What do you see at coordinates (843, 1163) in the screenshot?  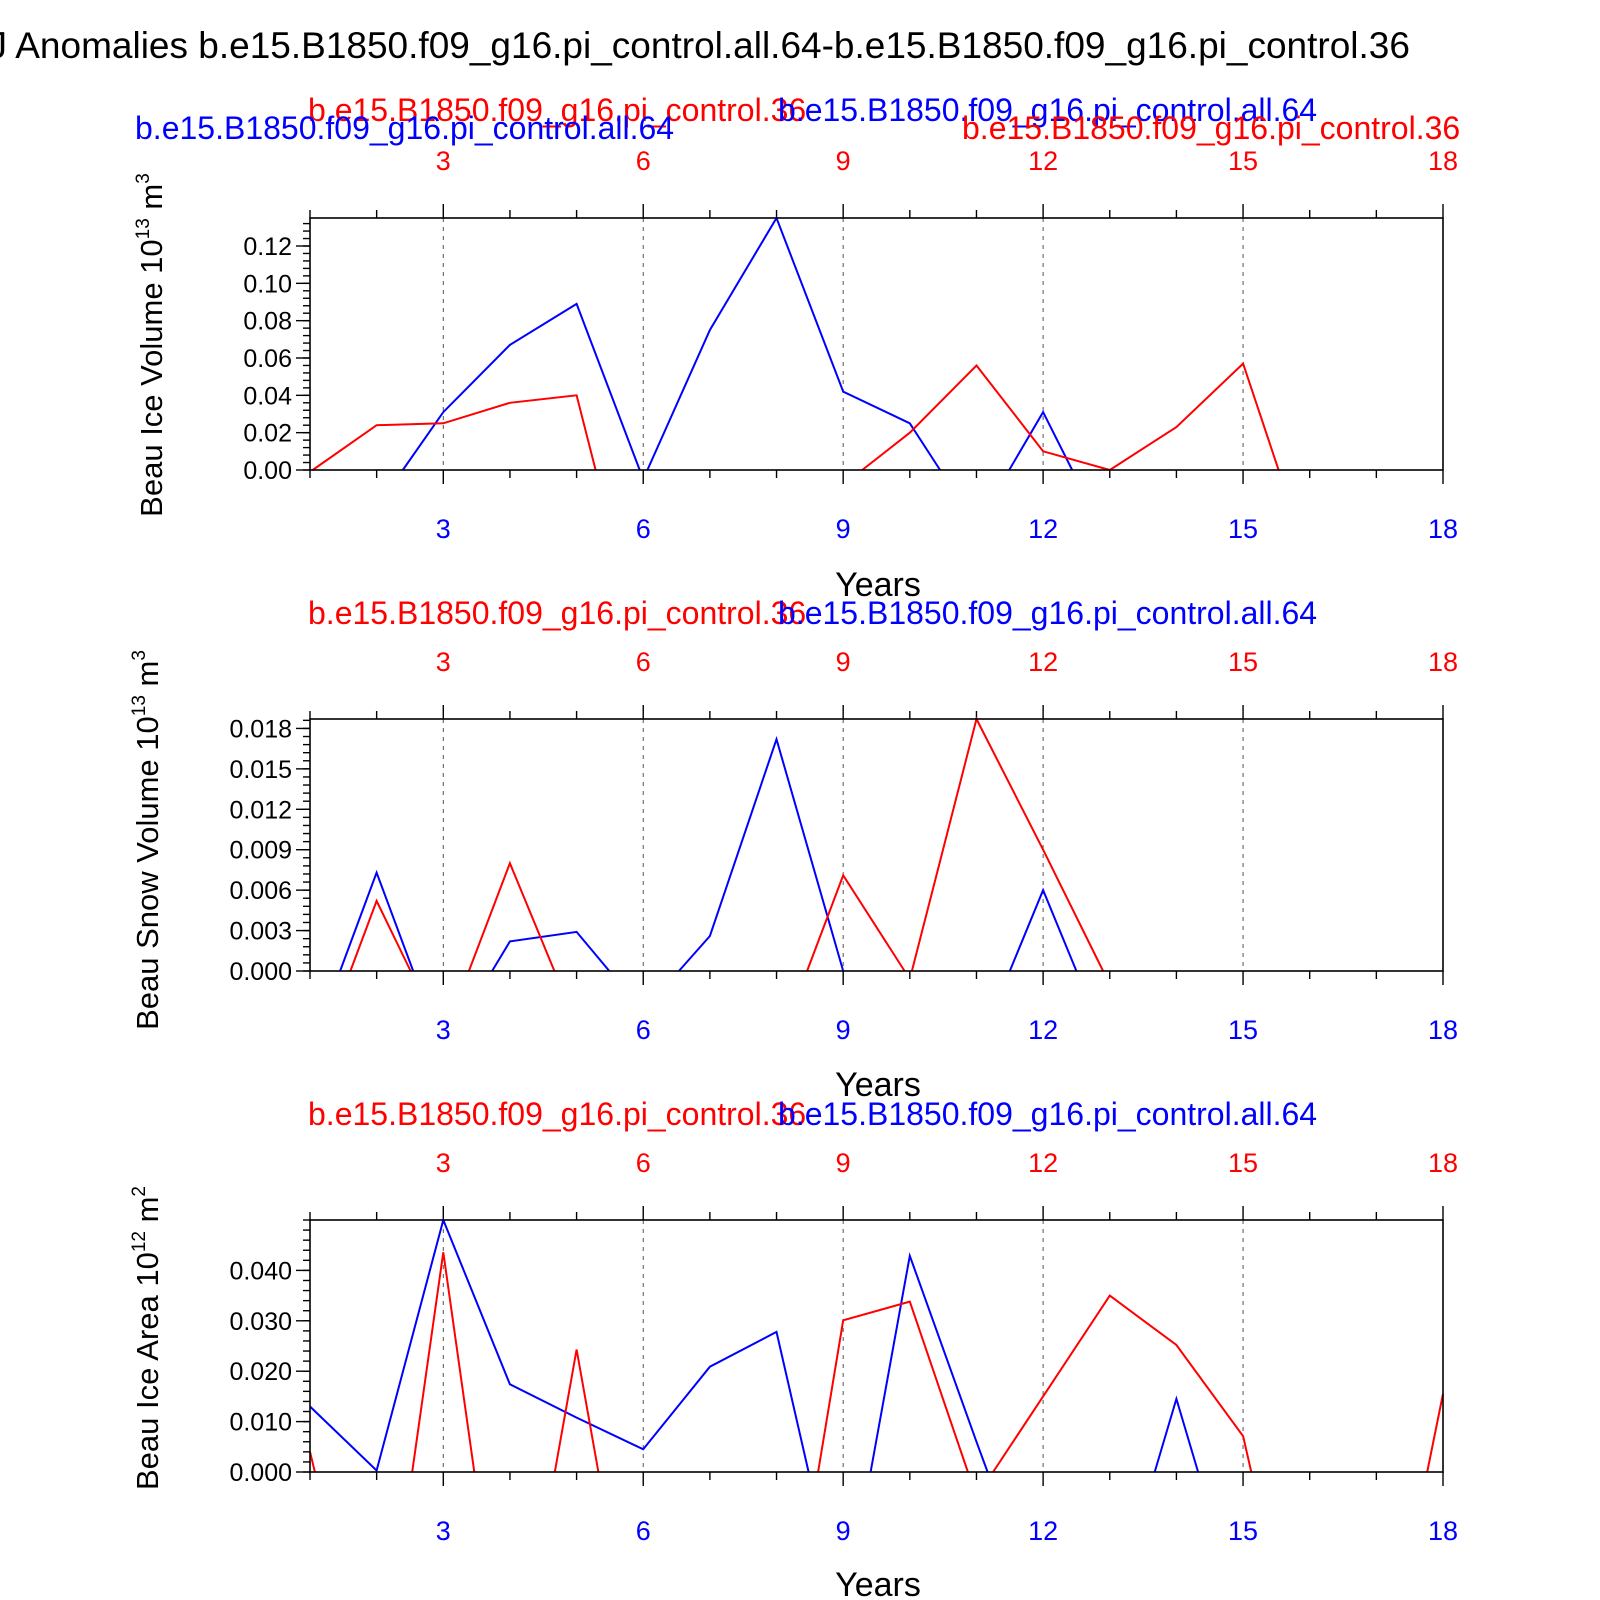 I see `panel-3-xtick-label-top: 9` at bounding box center [843, 1163].